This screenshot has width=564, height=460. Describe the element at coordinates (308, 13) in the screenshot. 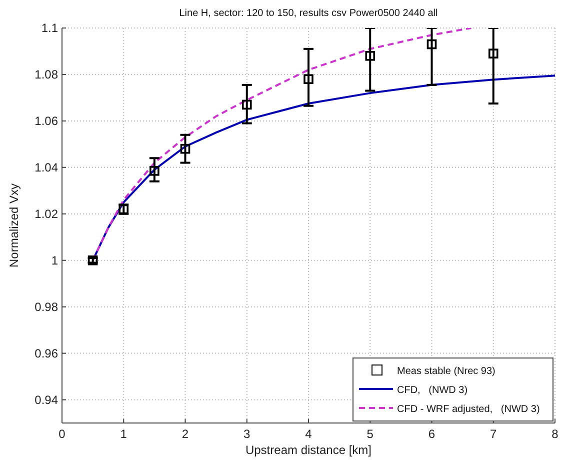

I see `chart-title: Line H, sector: 120 to 150, results csv Power0500 2440 all` at that location.